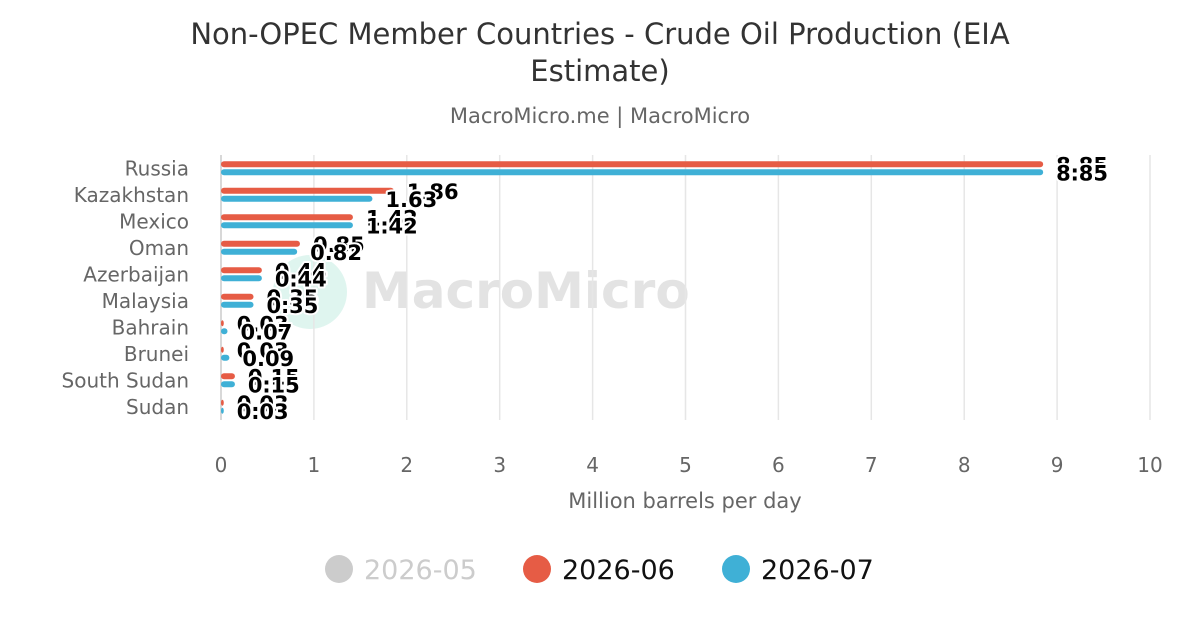 The height and width of the screenshot is (630, 1200). I want to click on x-tick-label-7: 7, so click(871, 465).